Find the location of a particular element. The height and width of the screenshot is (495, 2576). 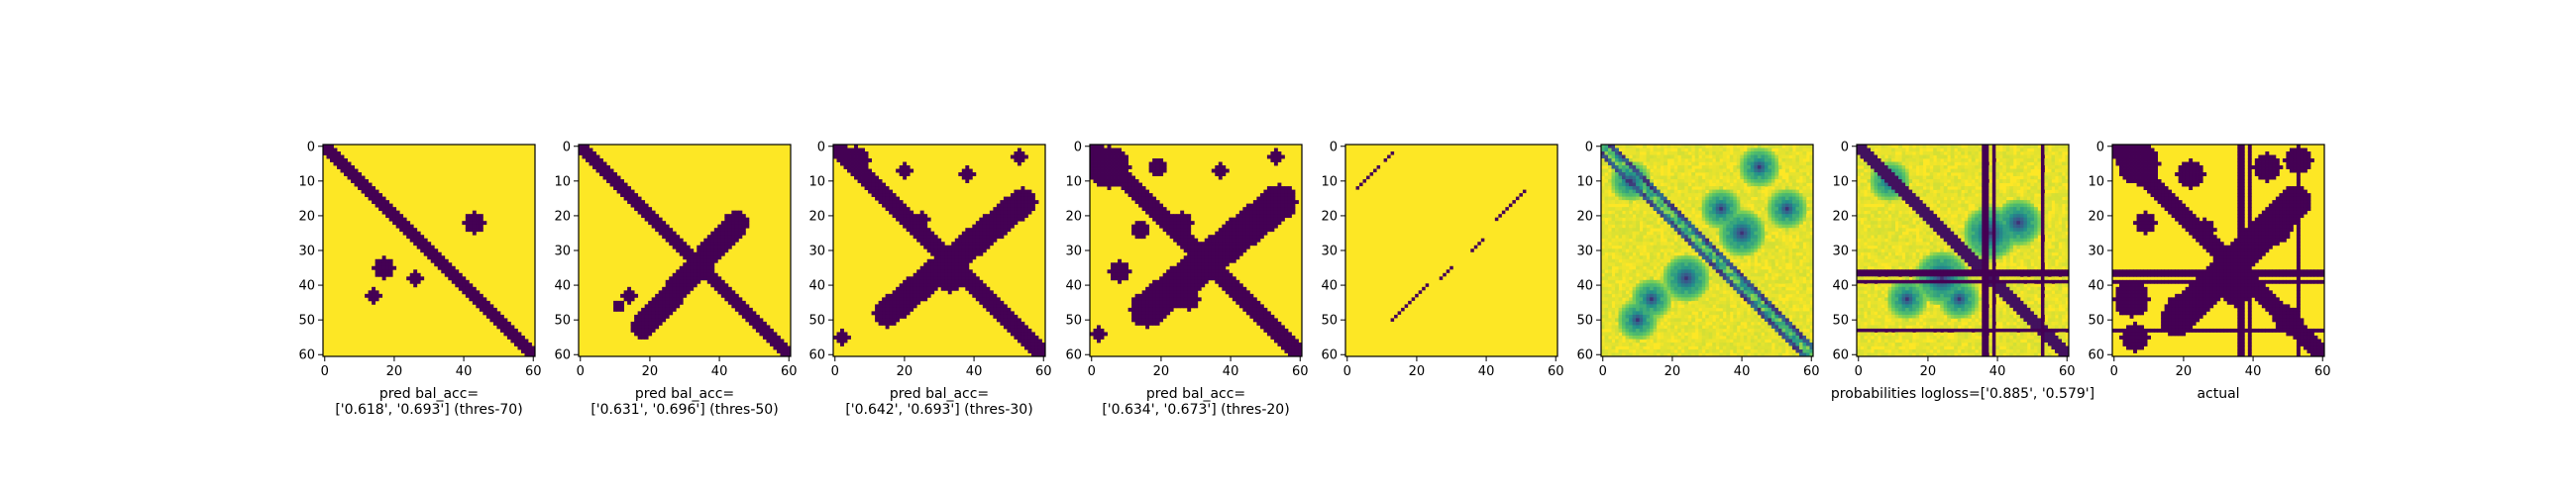

x-tick-label: 40 is located at coordinates (1231, 372).